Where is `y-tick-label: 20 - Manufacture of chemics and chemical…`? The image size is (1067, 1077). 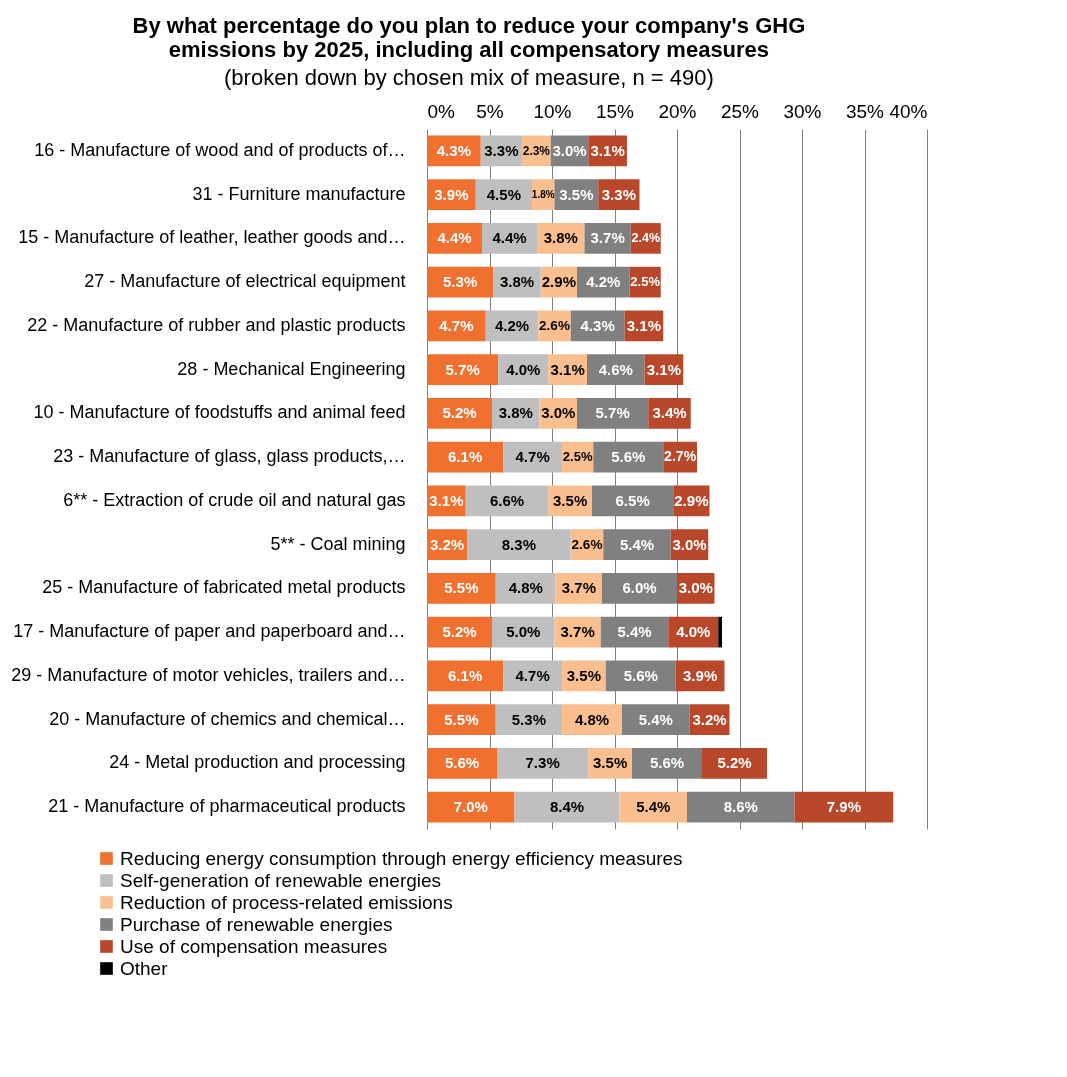
y-tick-label: 20 - Manufacture of chemics and chemical… is located at coordinates (227, 718).